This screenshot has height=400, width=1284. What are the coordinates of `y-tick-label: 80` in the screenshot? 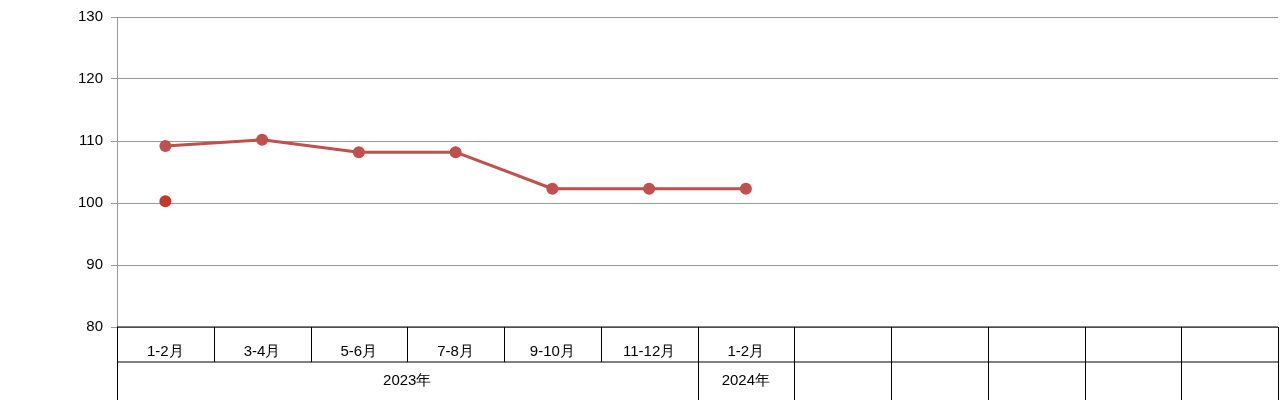 It's located at (94, 326).